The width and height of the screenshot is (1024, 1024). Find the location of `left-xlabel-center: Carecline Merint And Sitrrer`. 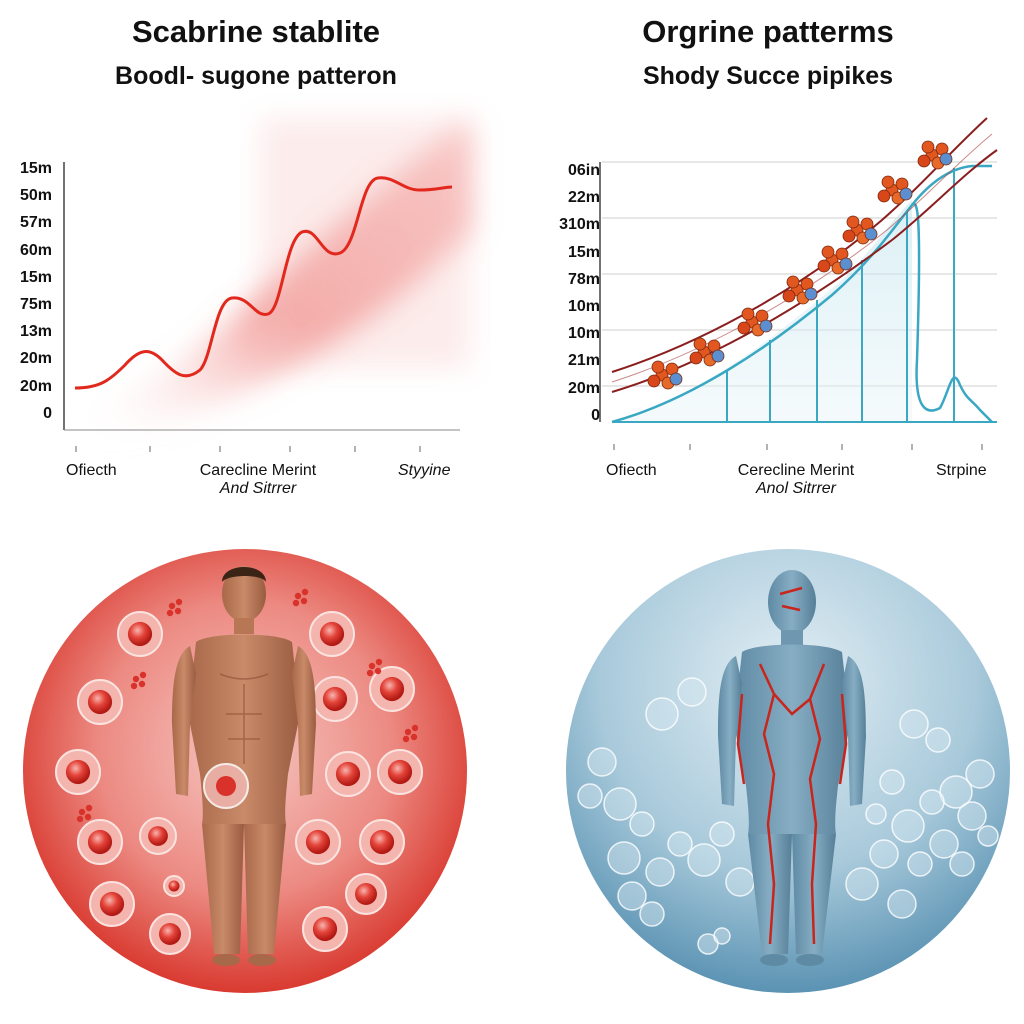

left-xlabel-center: Carecline Merint And Sitrrer is located at coordinates (258, 480).